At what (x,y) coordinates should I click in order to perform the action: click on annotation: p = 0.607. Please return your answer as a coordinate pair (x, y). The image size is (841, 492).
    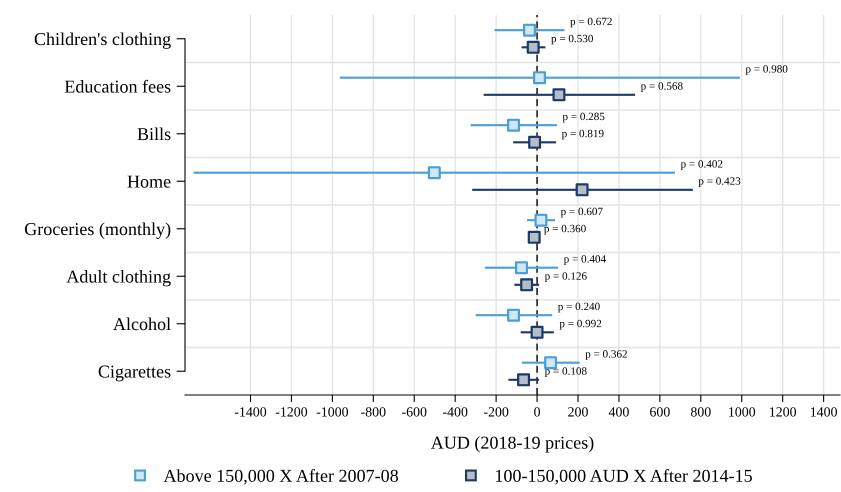
    Looking at the image, I should click on (581, 213).